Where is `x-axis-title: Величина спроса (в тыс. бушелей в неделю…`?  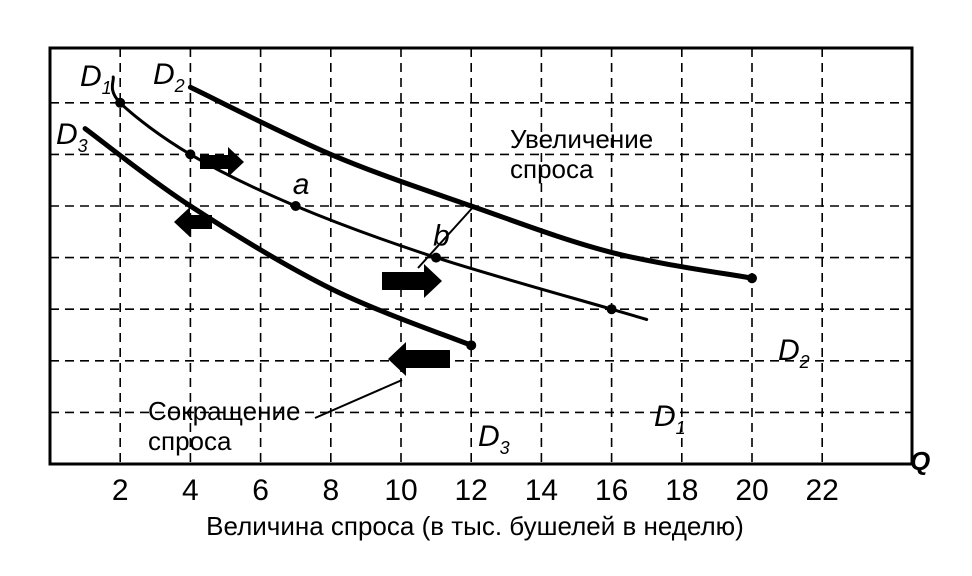
x-axis-title: Величина спроса (в тыс. бушелей в неделю… is located at coordinates (475, 526).